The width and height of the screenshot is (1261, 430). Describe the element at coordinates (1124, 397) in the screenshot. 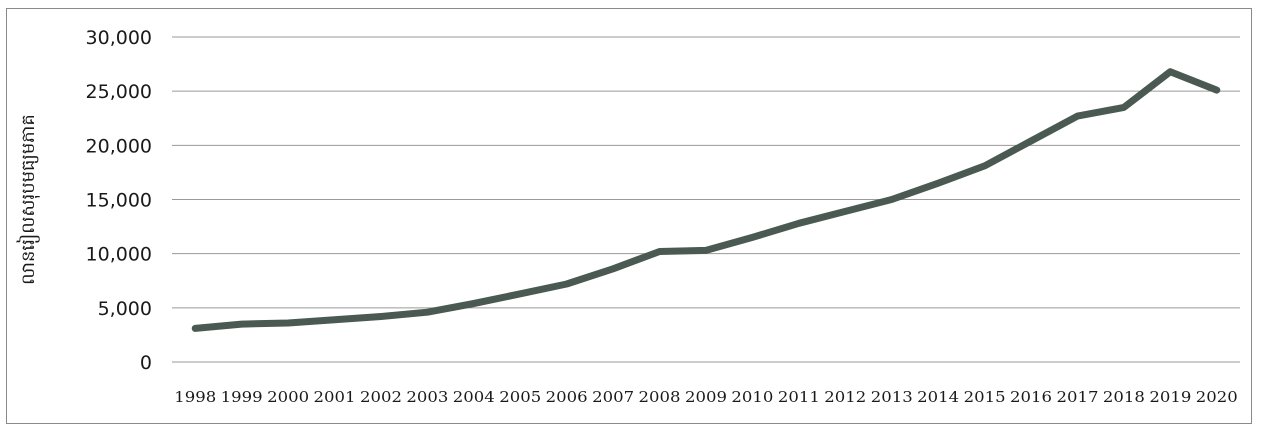

I see `x-tick-label: 2018` at that location.